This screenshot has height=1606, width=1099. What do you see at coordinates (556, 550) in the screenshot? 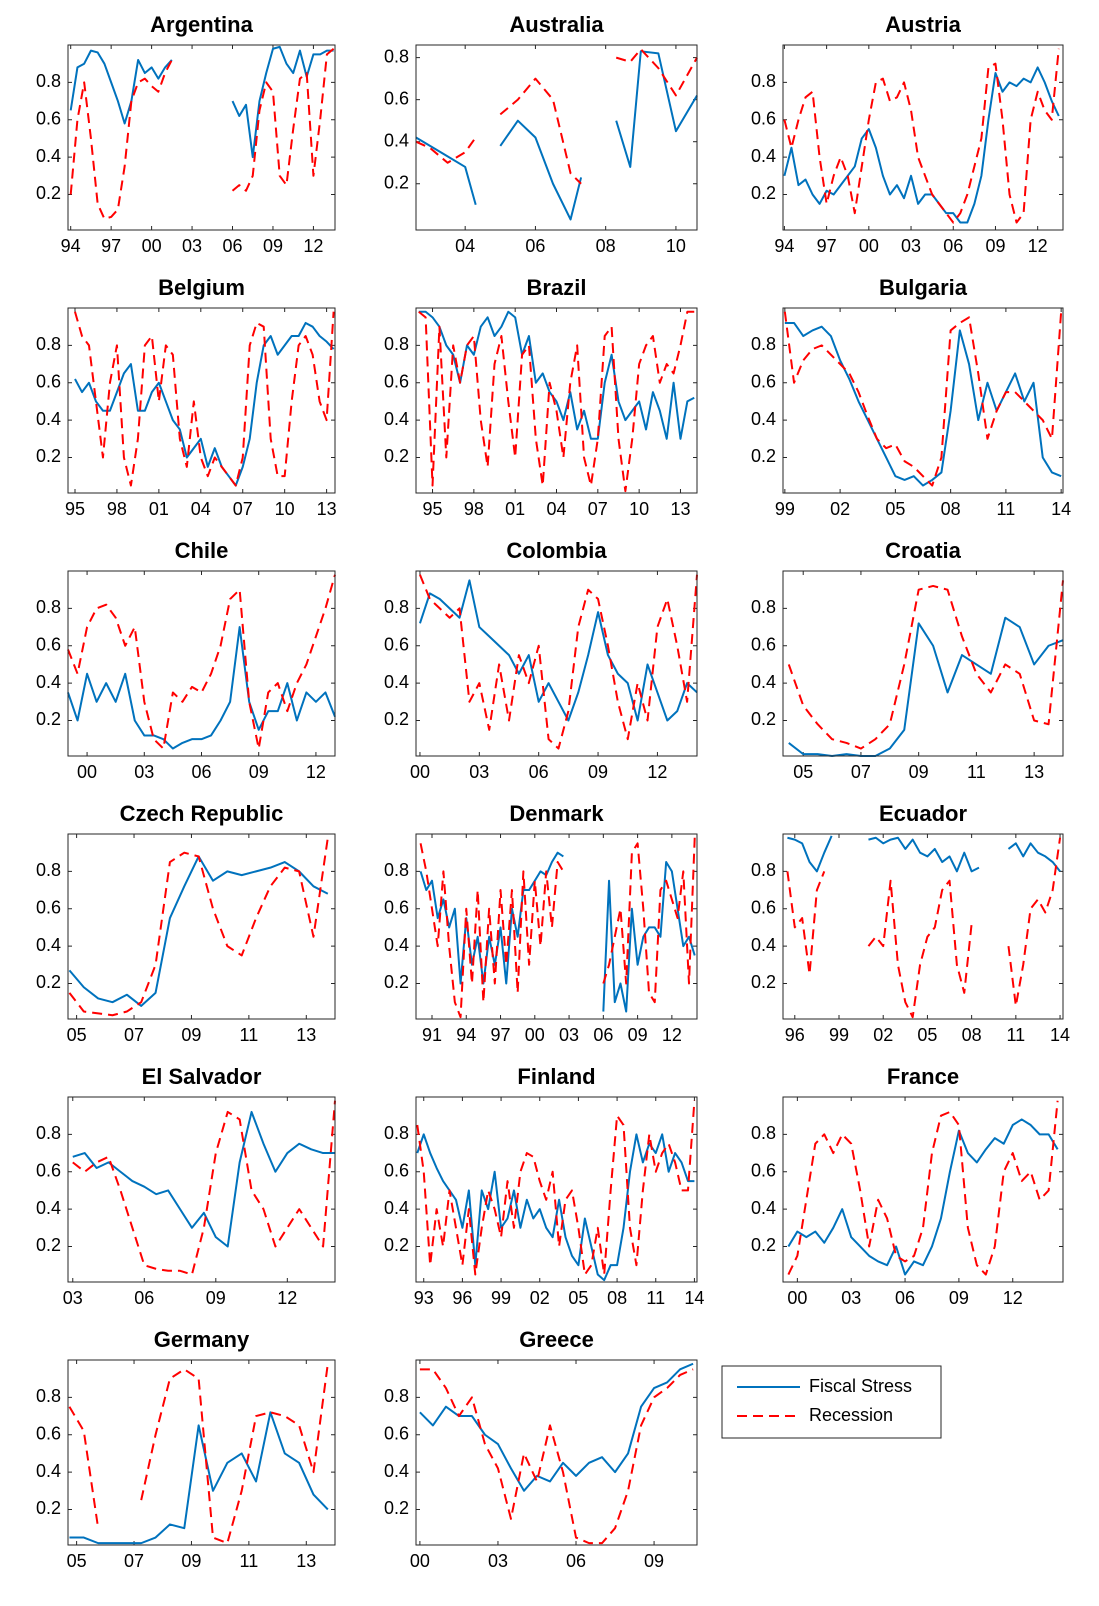
I see `panel-title: Colombia` at bounding box center [556, 550].